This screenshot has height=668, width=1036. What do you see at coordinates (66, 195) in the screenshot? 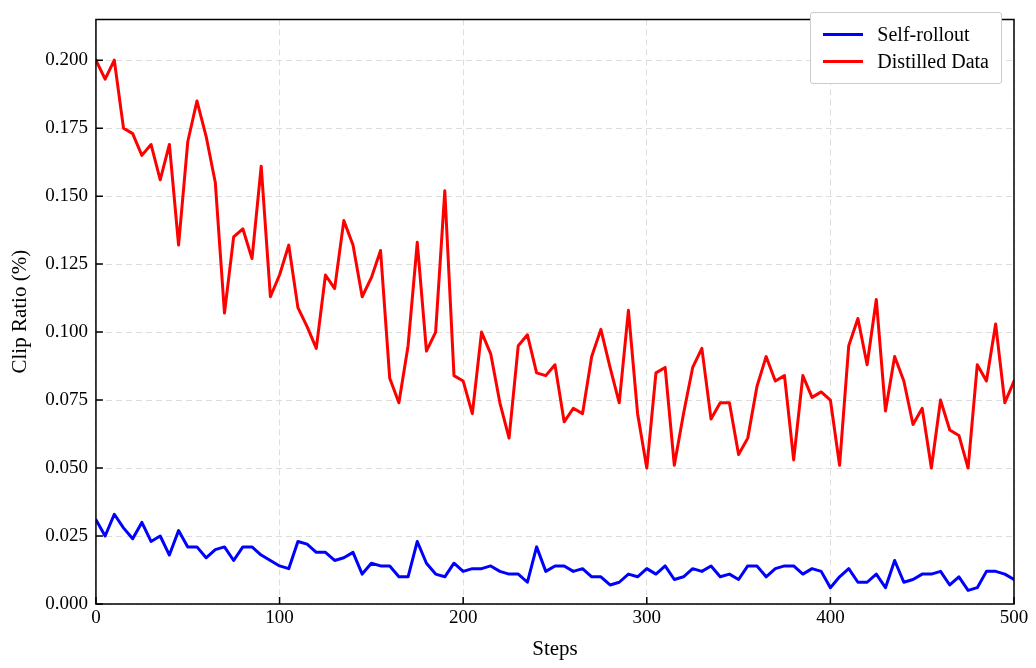
I see `y-tick-label: 0.150` at bounding box center [66, 195].